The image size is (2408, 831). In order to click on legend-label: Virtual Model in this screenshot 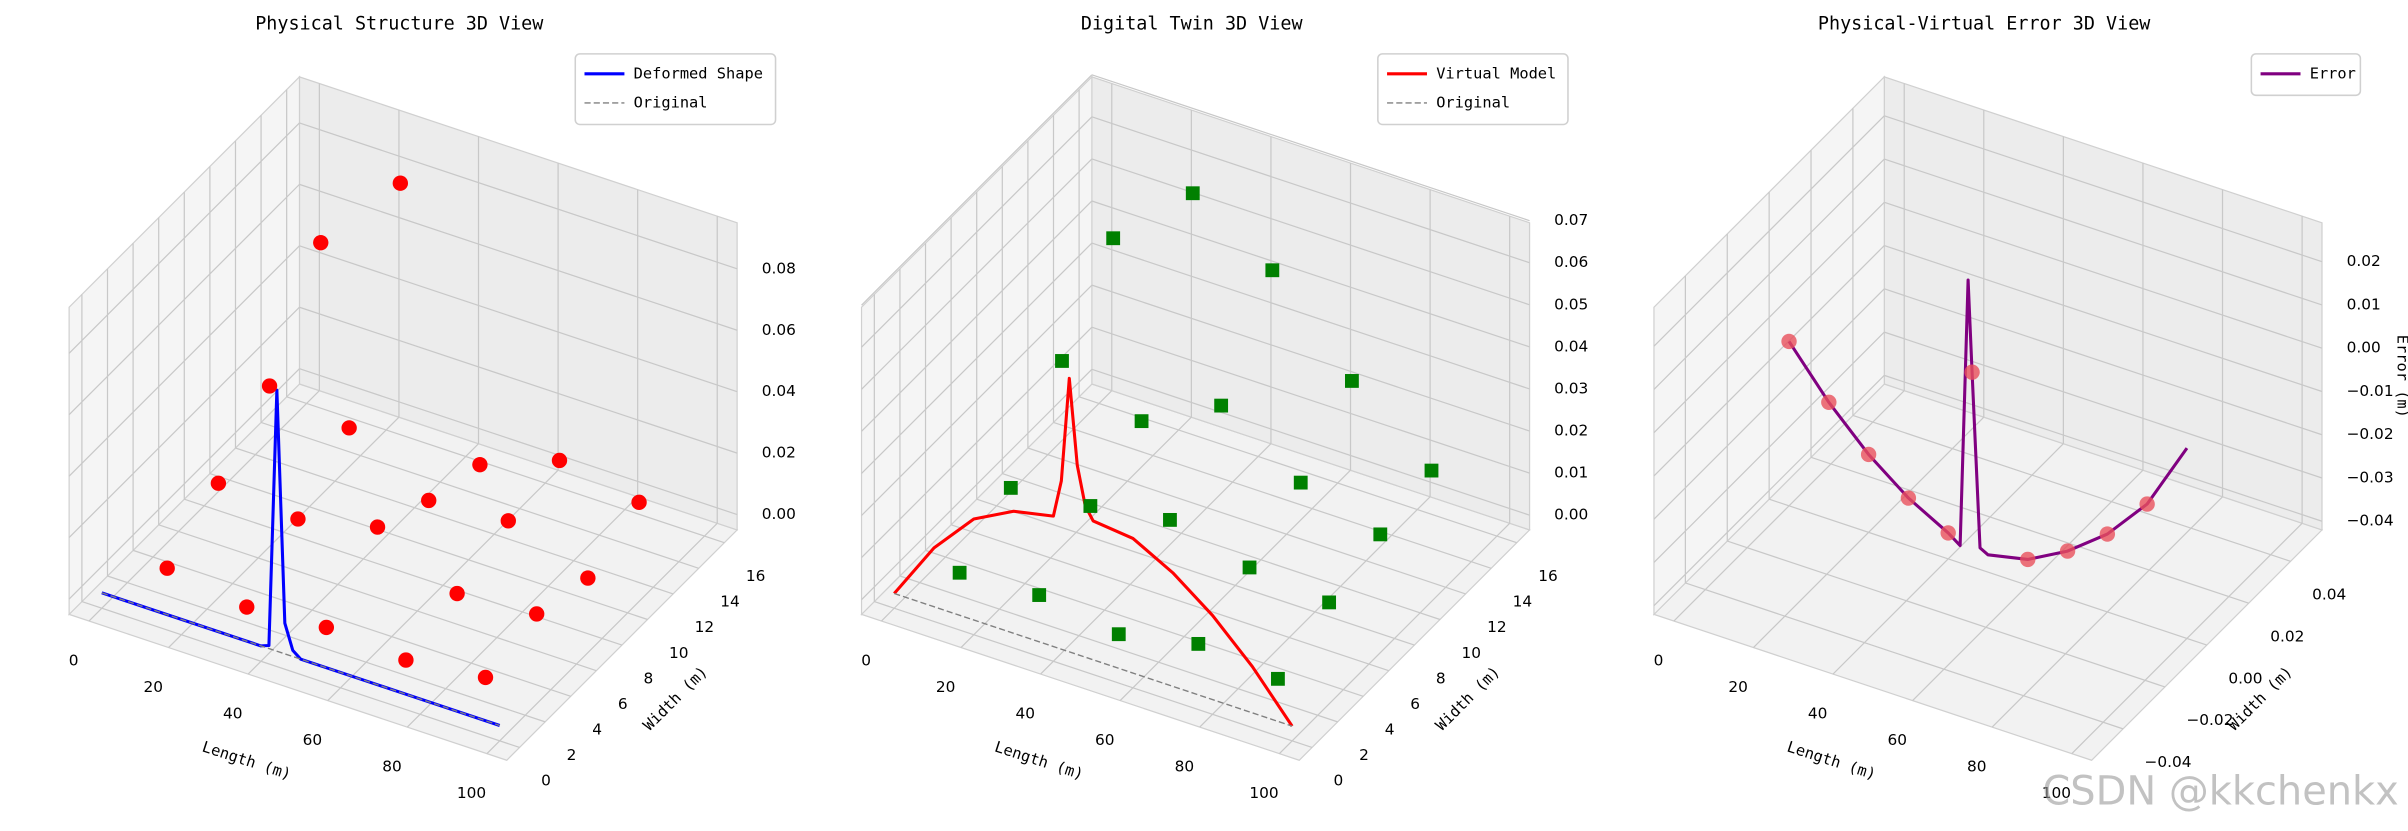, I will do `click(1496, 73)`.